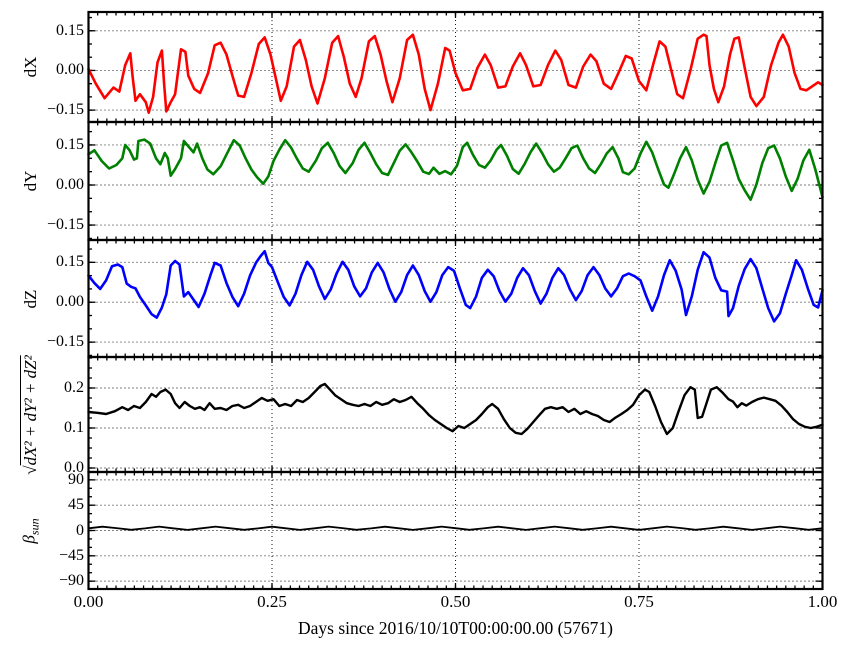  Describe the element at coordinates (30, 530) in the screenshot. I see `ylabel-beta_sun: βsun` at that location.